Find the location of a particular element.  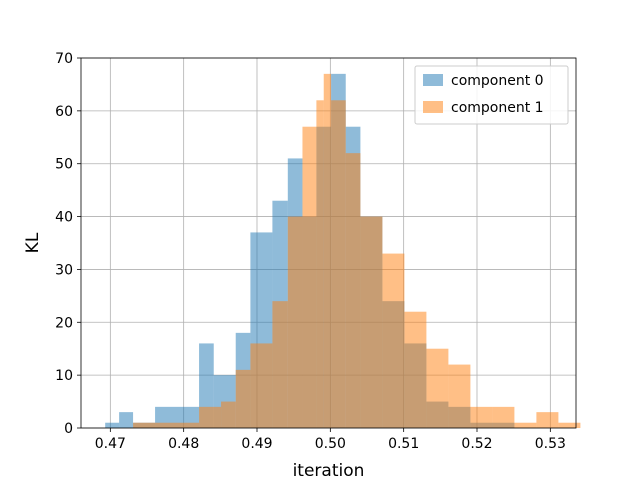

legend: component 0 component 1 is located at coordinates (491, 95).